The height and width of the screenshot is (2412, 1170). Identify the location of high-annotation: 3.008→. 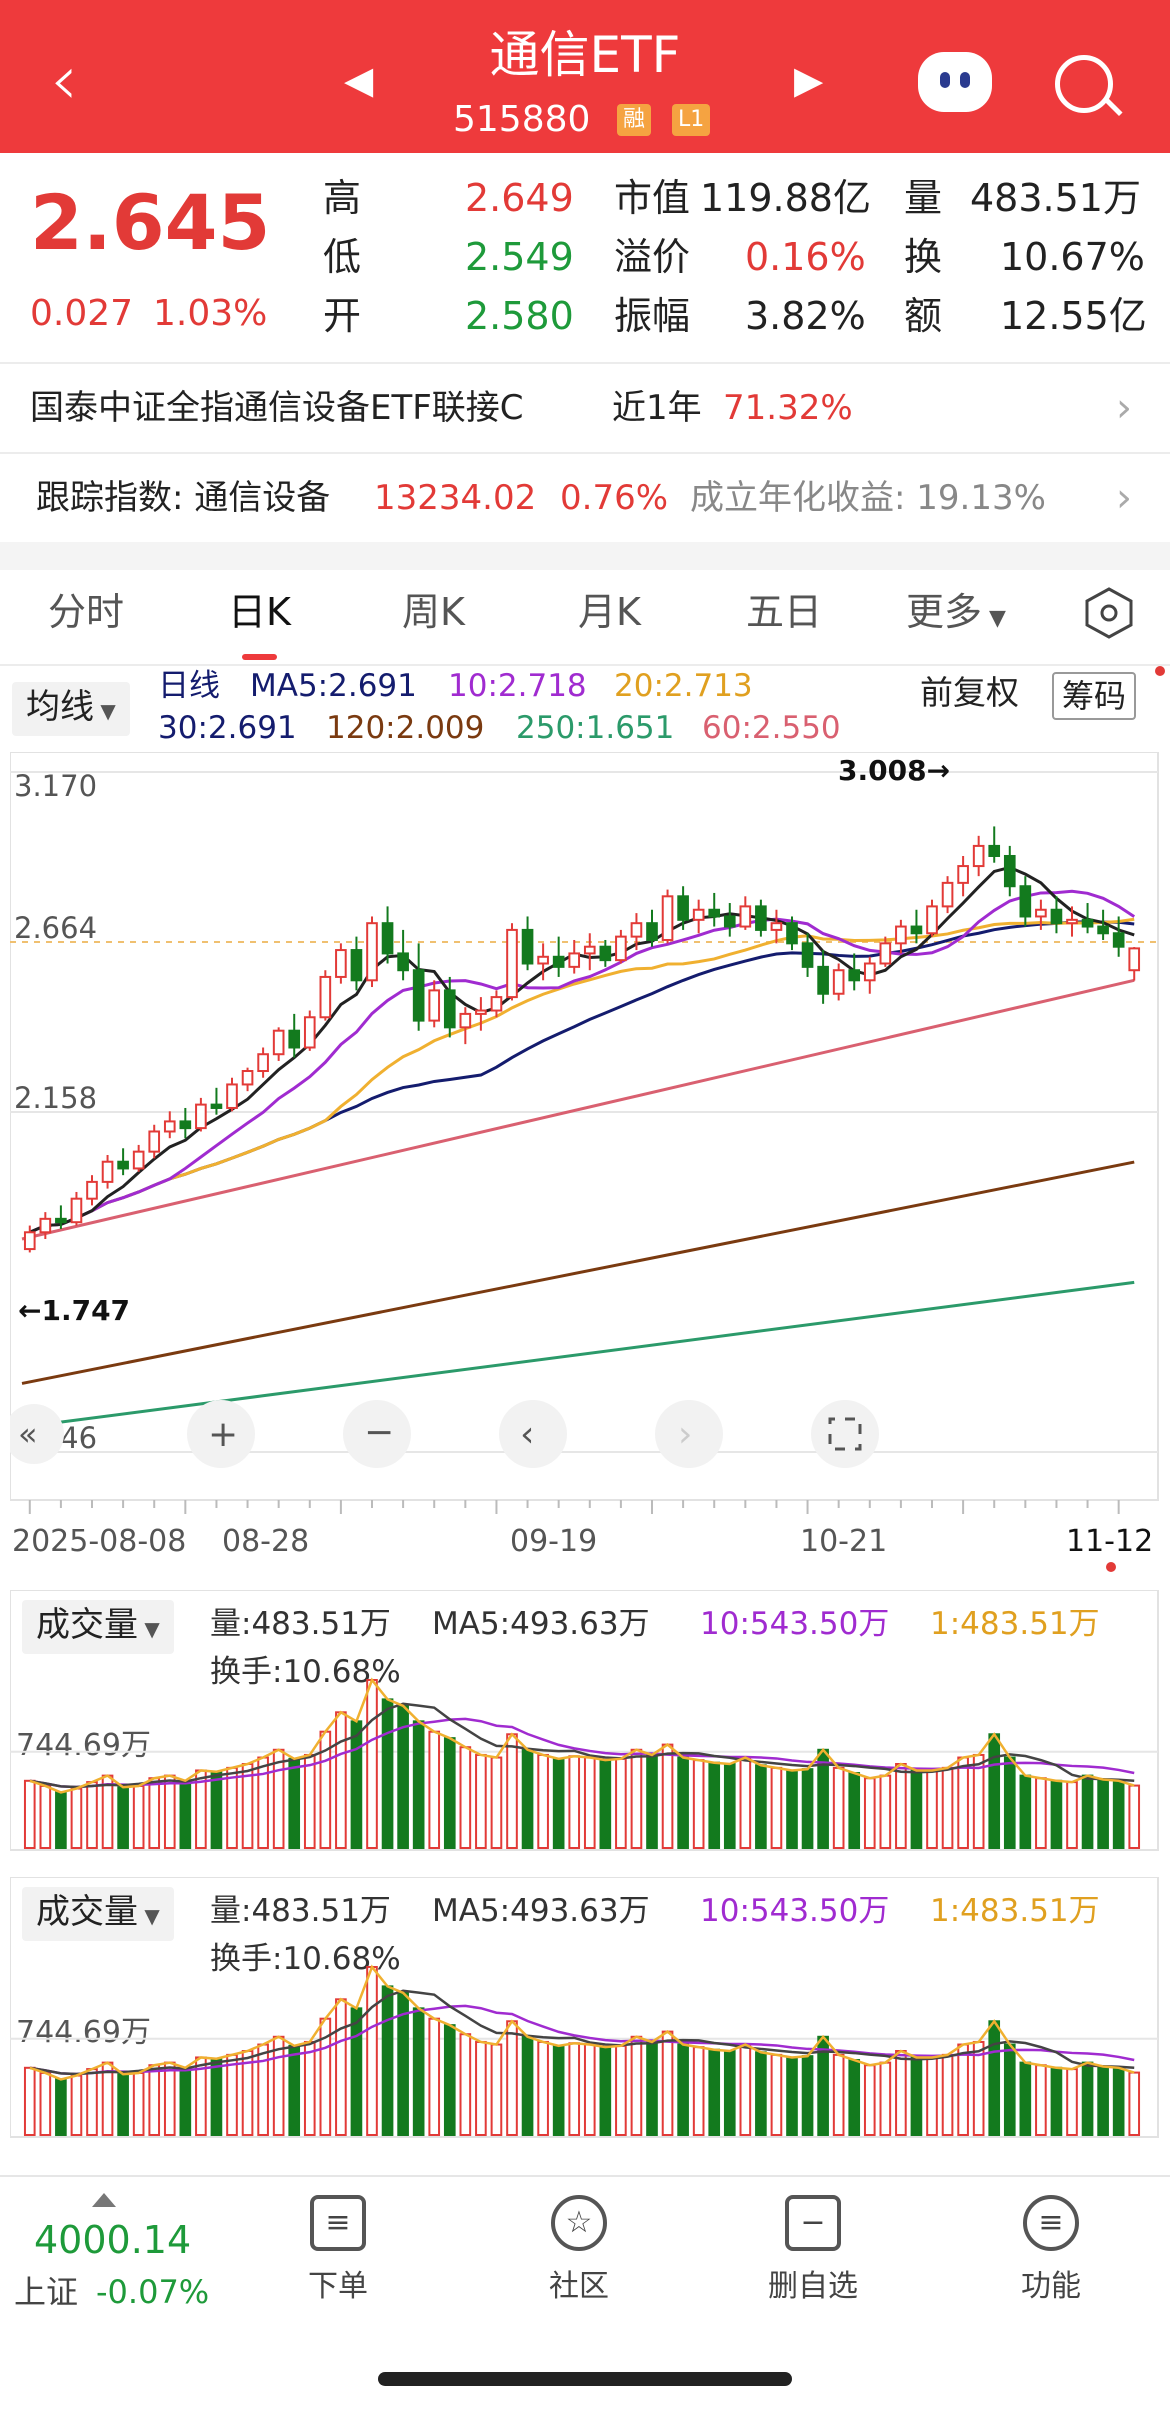
(894, 770).